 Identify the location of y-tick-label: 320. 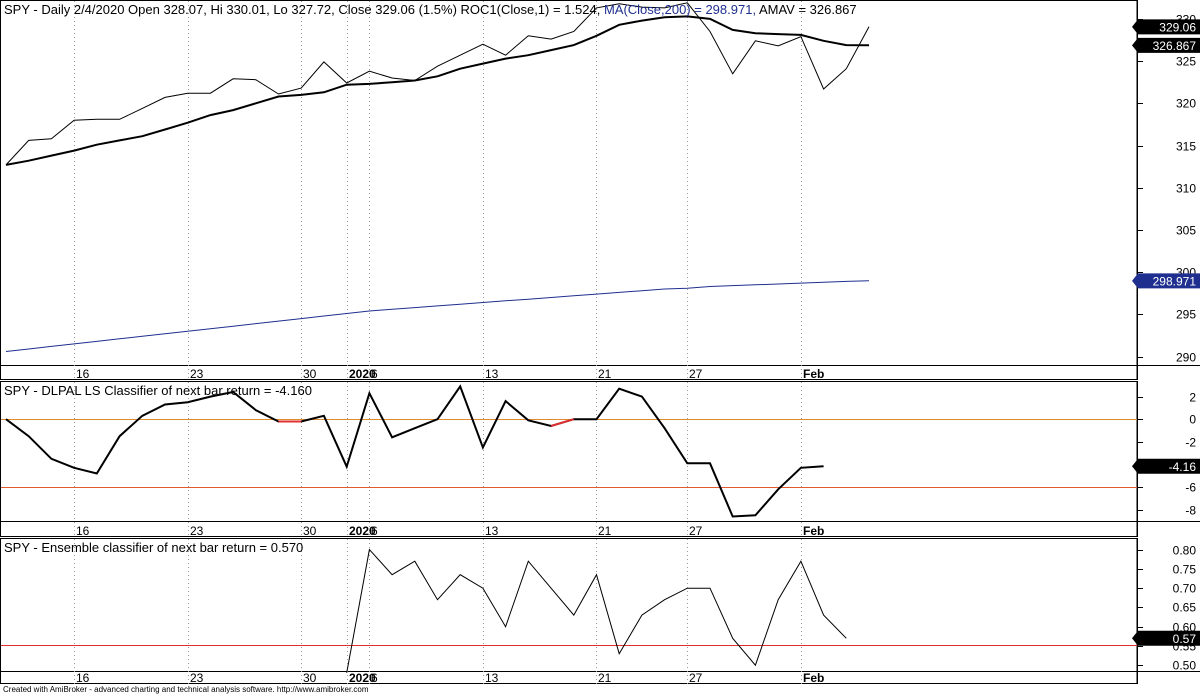
(1186, 104).